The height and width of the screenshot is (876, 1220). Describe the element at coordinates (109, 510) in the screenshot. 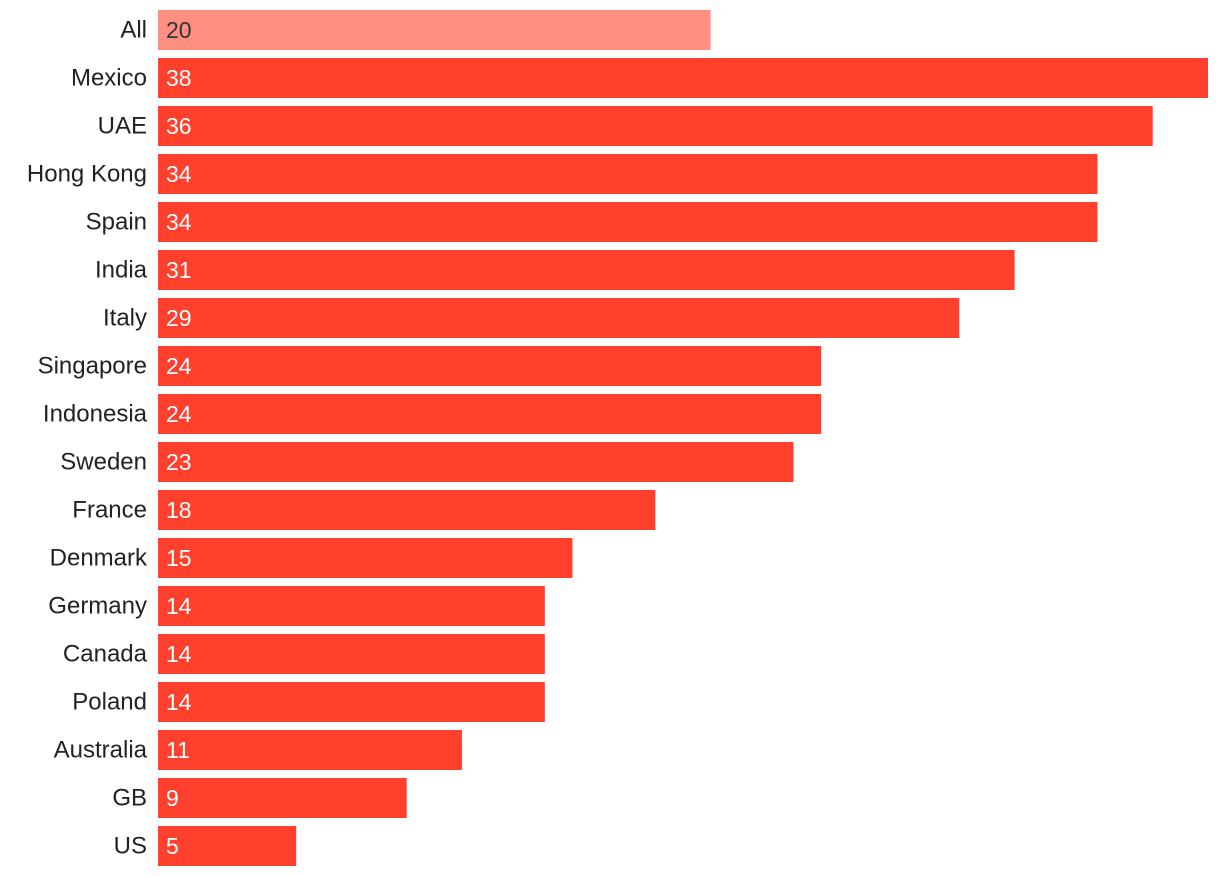

I see `category-label-france: France` at that location.